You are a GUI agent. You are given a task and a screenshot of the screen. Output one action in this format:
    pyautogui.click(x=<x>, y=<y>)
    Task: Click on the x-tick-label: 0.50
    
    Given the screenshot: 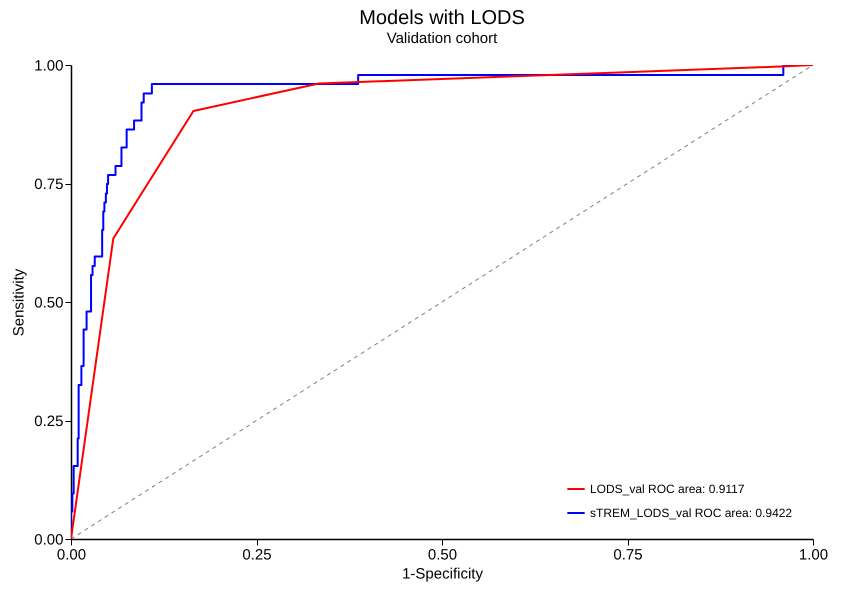 What is the action you would take?
    pyautogui.click(x=443, y=555)
    